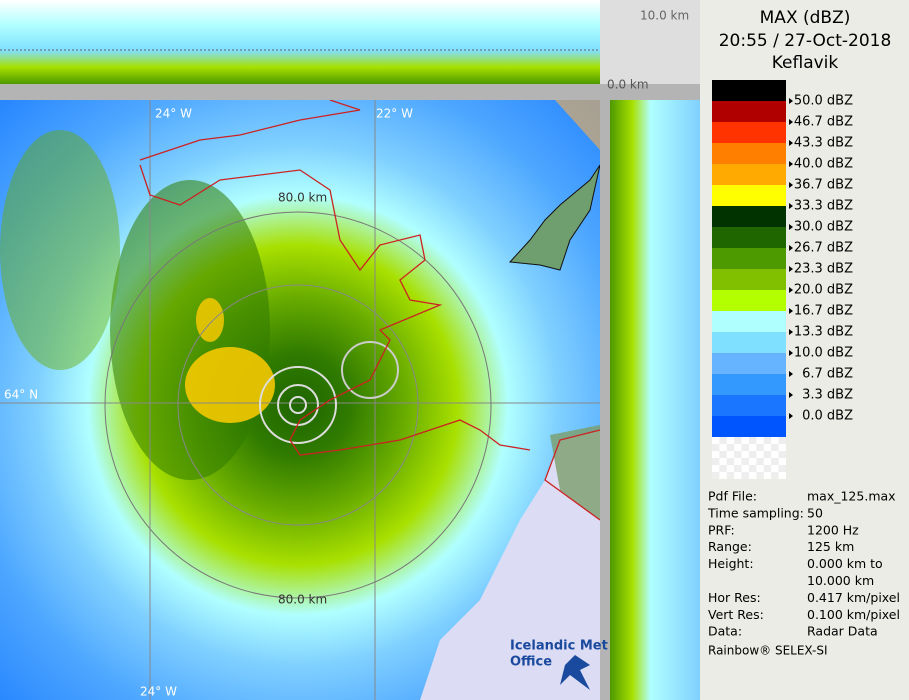 This screenshot has width=909, height=700. What do you see at coordinates (827, 395) in the screenshot?
I see `legend-label: 3.3 dBZ` at bounding box center [827, 395].